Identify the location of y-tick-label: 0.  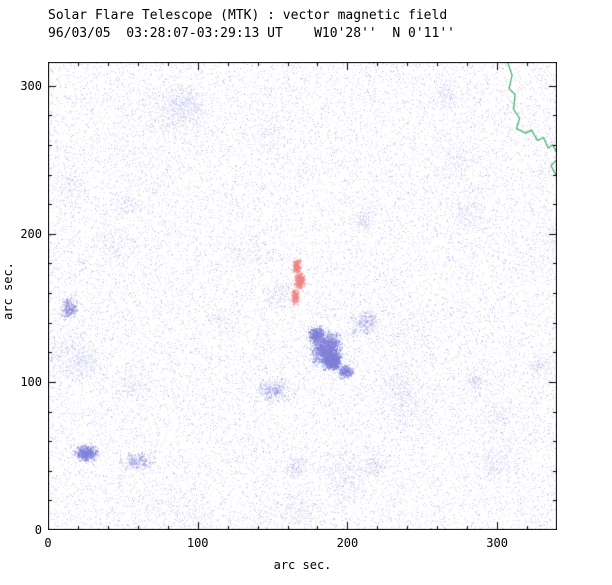
(38, 530).